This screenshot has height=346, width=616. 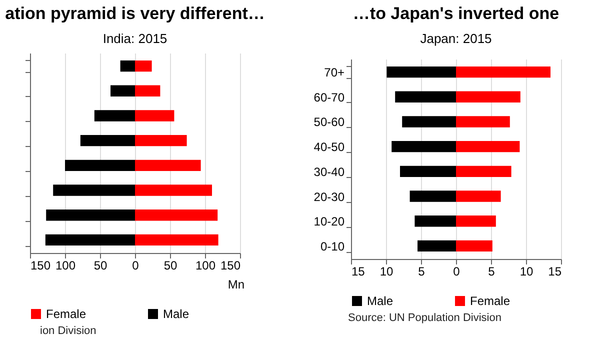 I want to click on text: ion Division, so click(x=69, y=331).